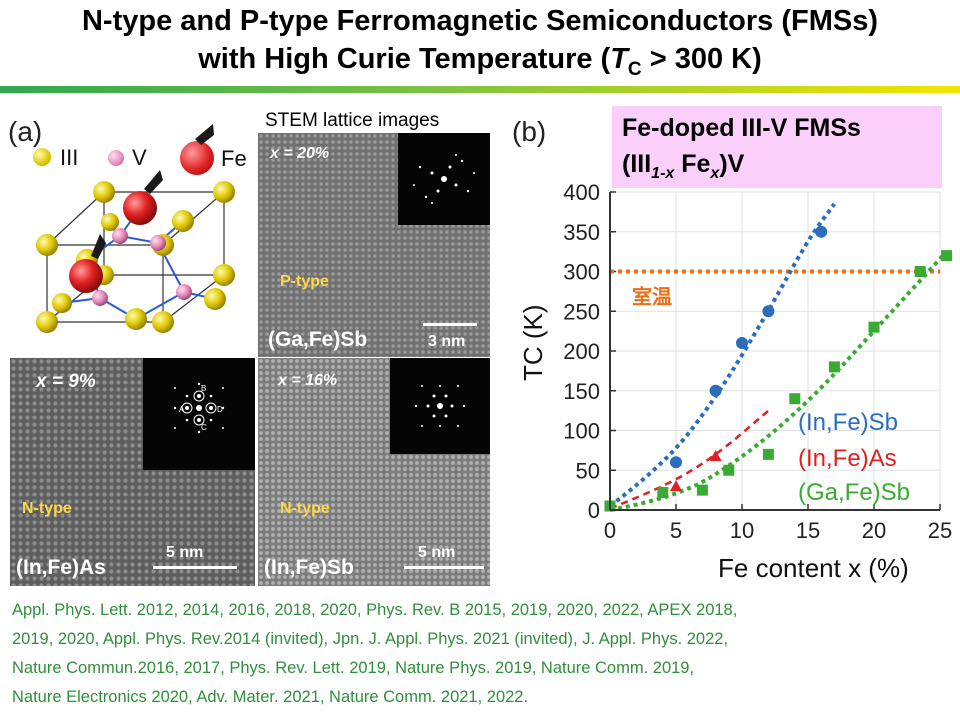  I want to click on legend-in-fe-as: (In,Fe)As, so click(847, 458).